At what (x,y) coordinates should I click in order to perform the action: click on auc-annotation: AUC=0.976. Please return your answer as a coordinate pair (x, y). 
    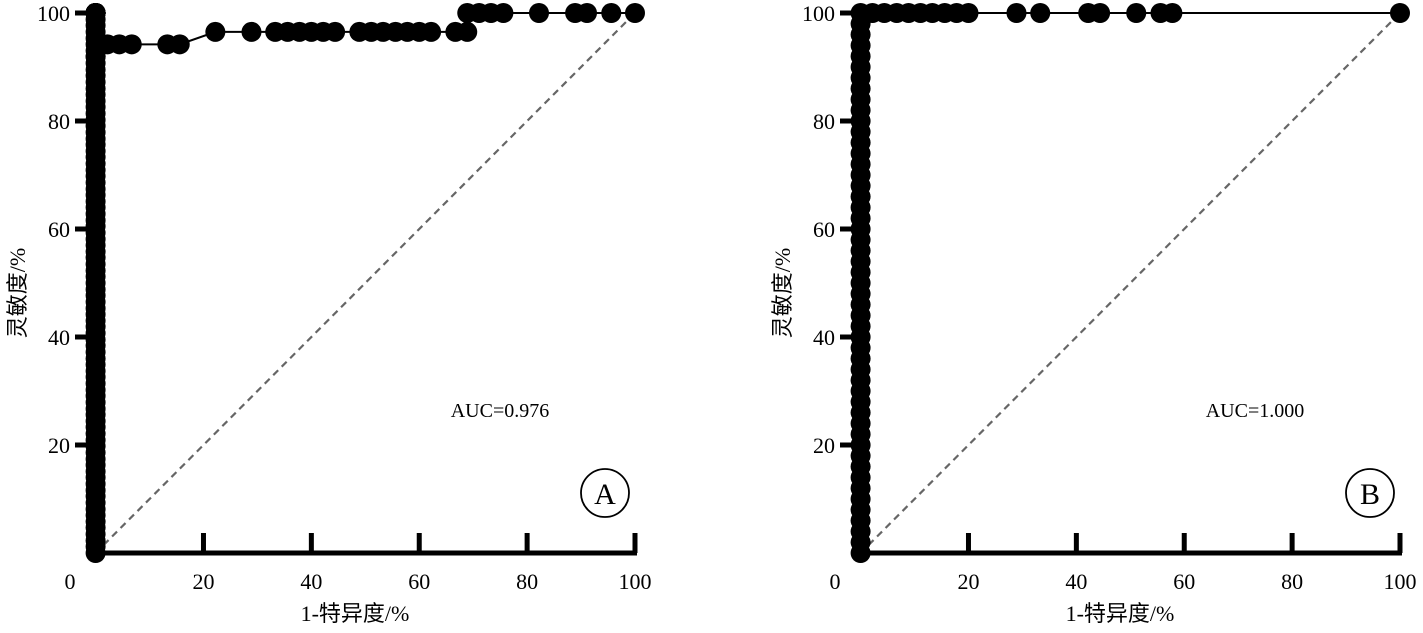
    Looking at the image, I should click on (500, 411).